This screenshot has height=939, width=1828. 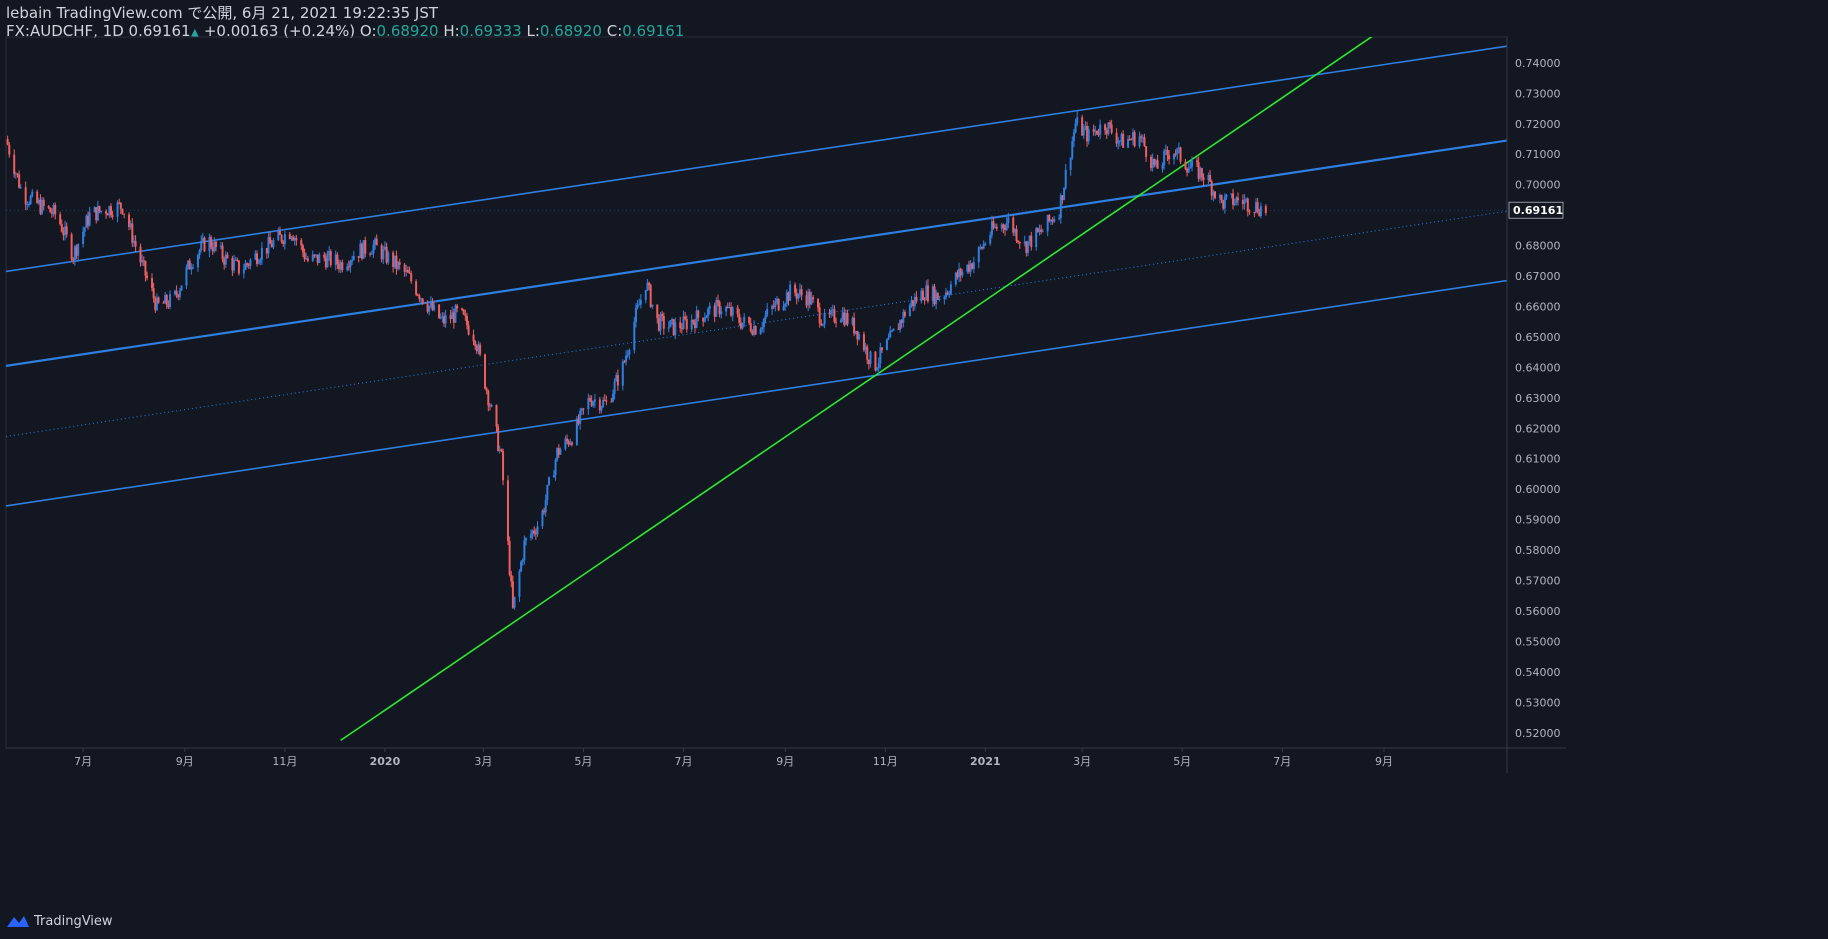 I want to click on y-tick-label: 0.60000, so click(x=1538, y=489).